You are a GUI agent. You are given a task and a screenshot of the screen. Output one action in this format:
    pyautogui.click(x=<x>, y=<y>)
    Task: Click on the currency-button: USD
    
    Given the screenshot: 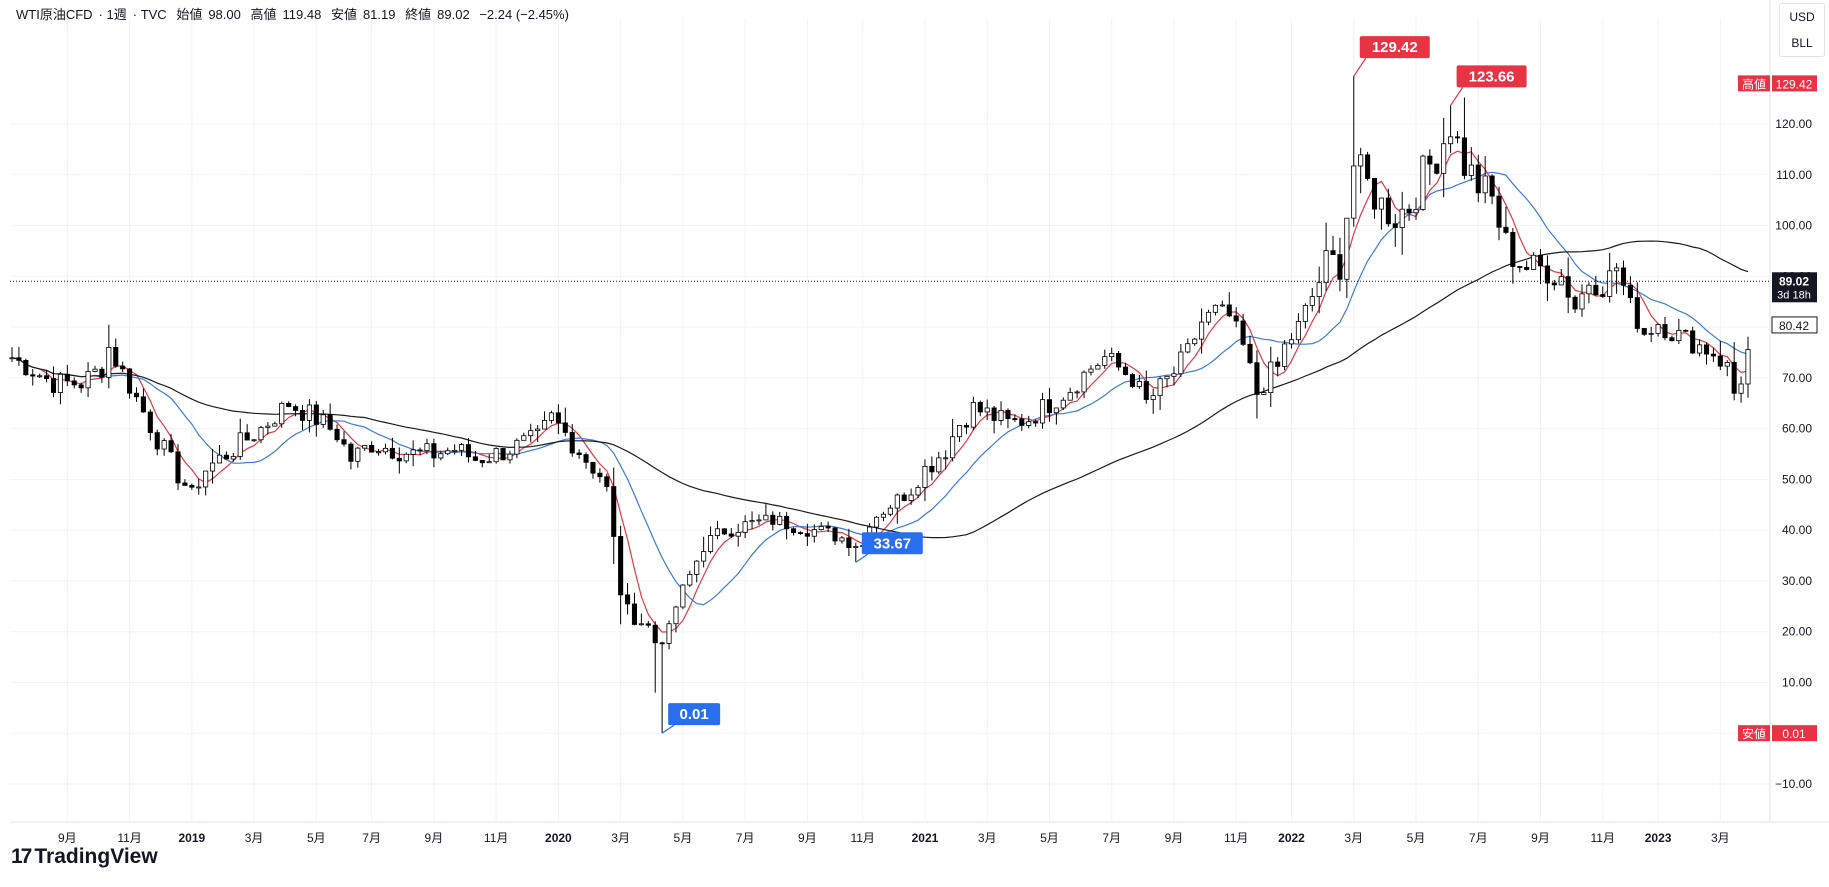 What is the action you would take?
    pyautogui.click(x=1802, y=17)
    